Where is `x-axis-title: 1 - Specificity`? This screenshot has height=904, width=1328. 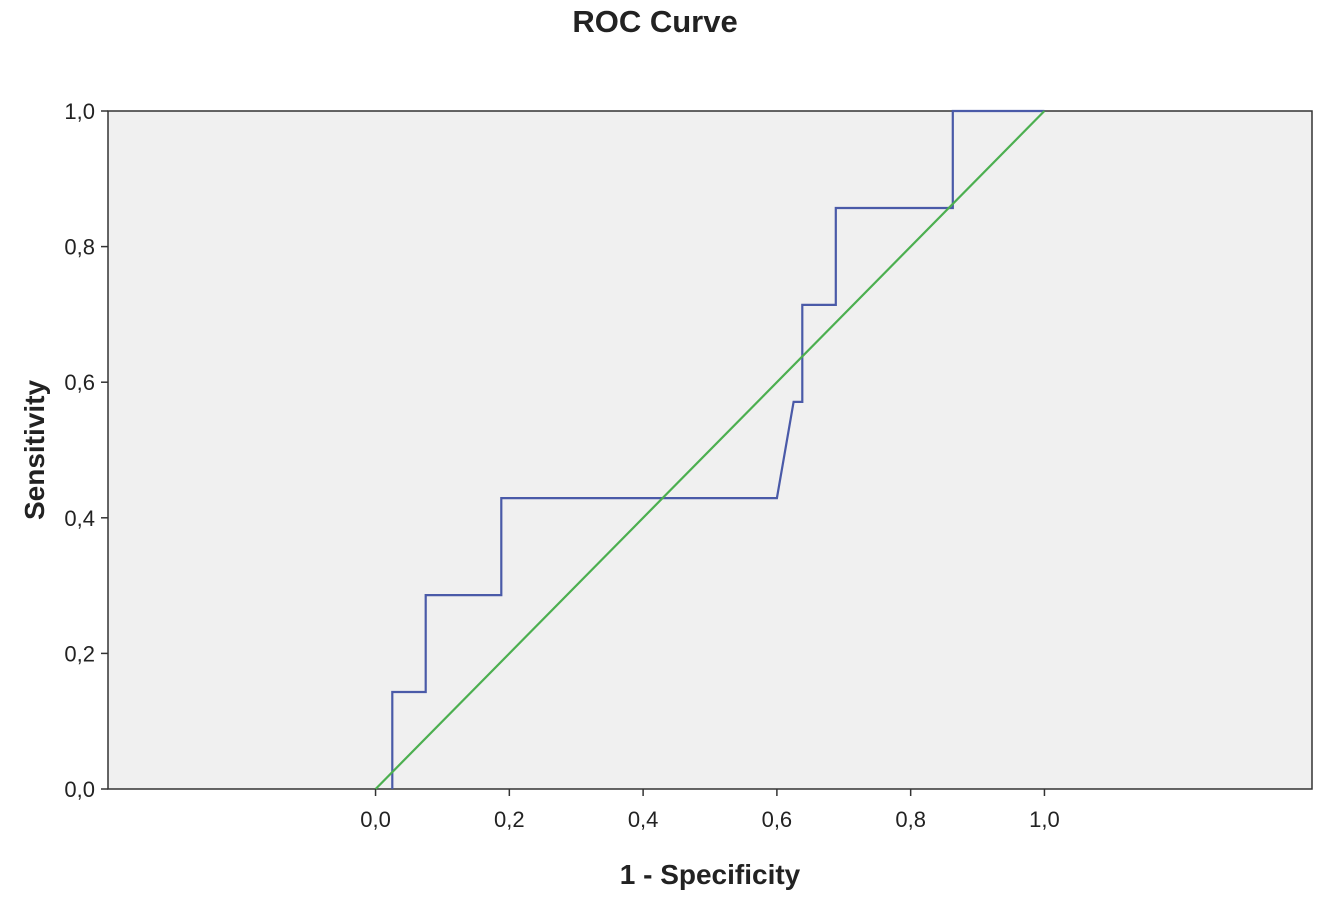 x-axis-title: 1 - Specificity is located at coordinates (710, 874).